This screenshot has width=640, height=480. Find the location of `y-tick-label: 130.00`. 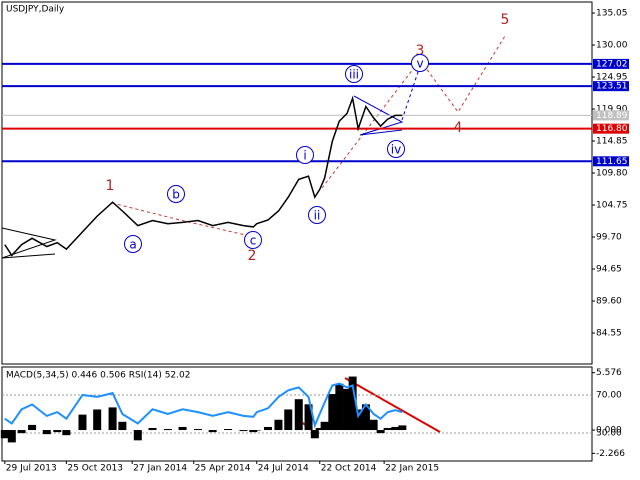

y-tick-label: 130.00 is located at coordinates (612, 46).